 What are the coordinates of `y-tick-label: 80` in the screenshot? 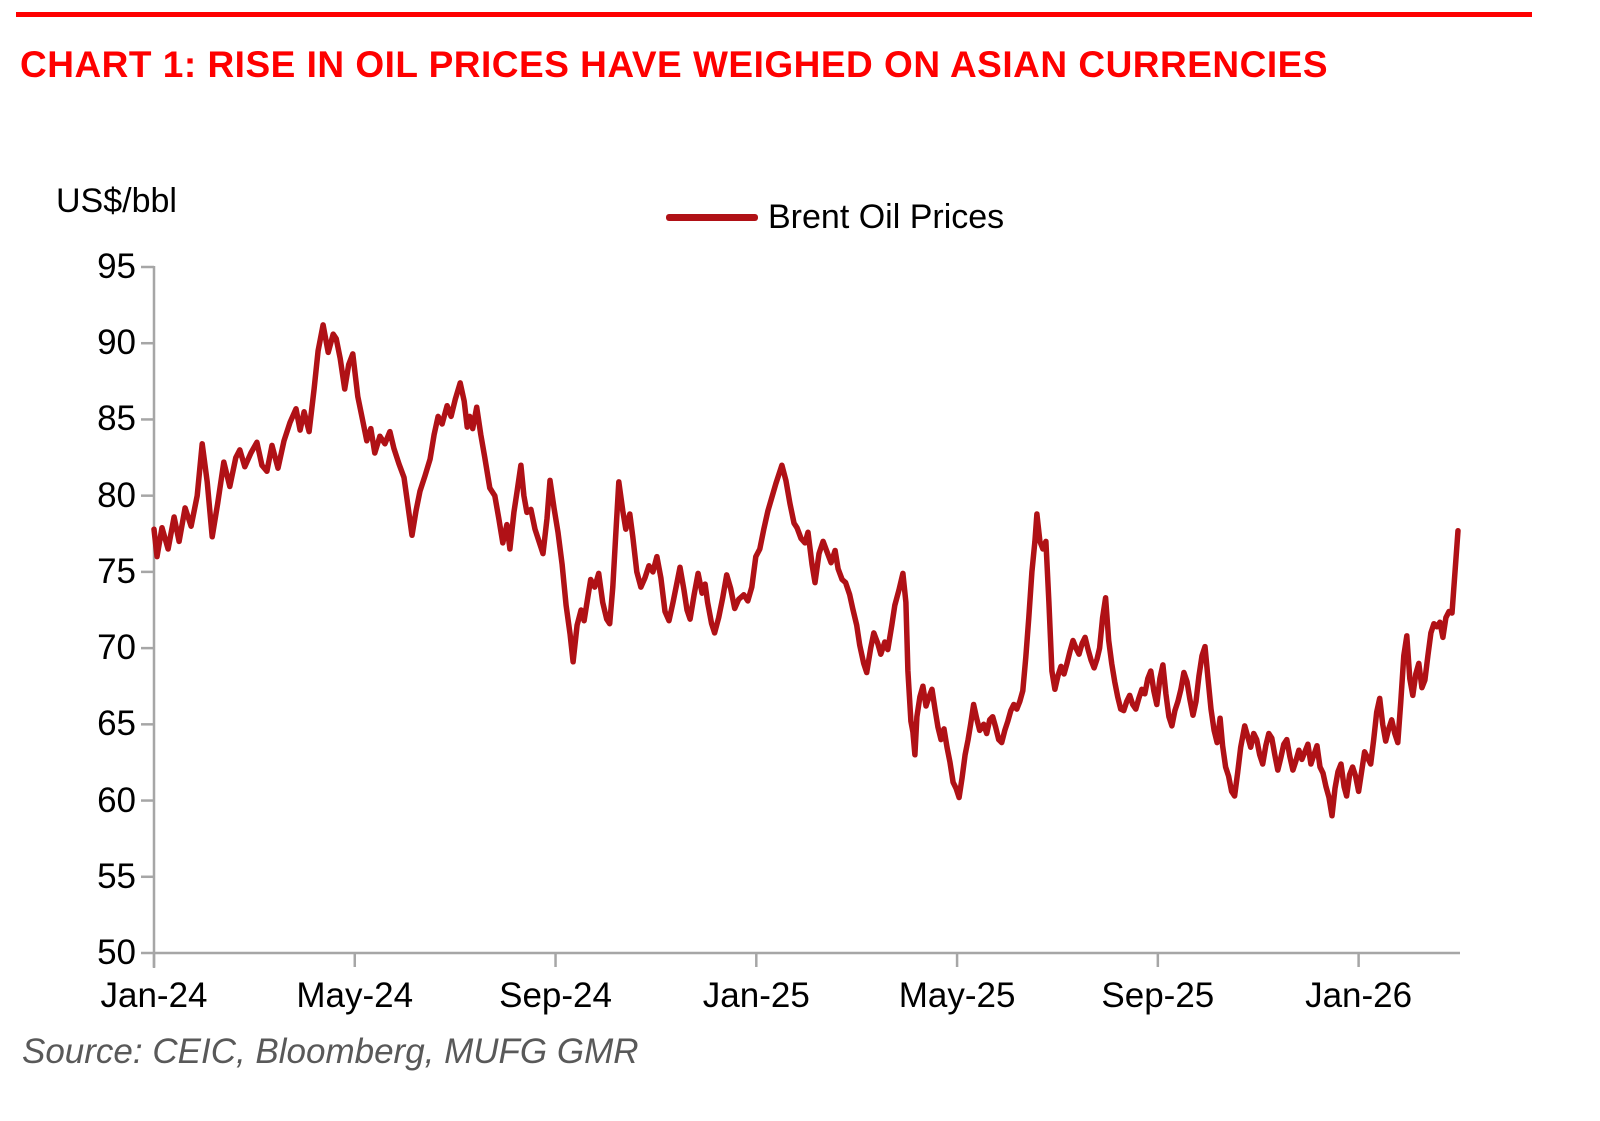 It's located at (116, 495).